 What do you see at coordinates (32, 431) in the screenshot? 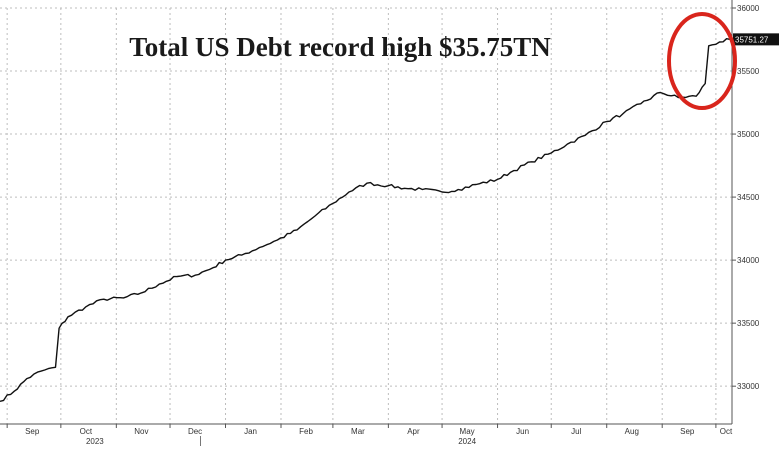
I see `x-tick-label-0: Sep` at bounding box center [32, 431].